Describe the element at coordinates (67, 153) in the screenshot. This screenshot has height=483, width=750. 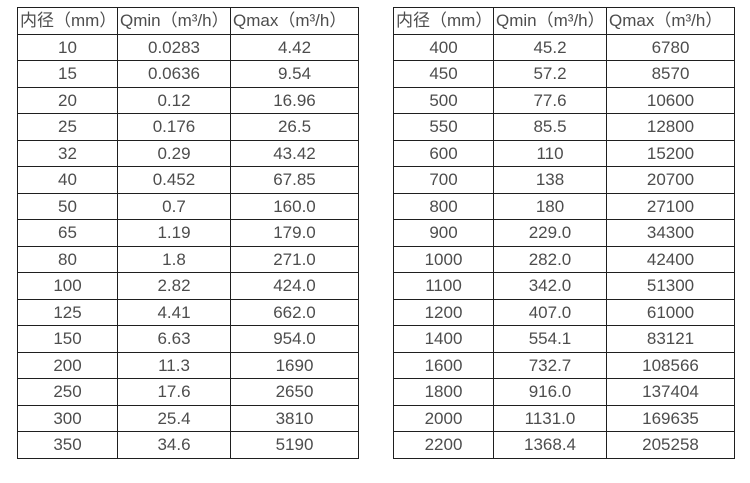
I see `cell-diameter: 32` at that location.